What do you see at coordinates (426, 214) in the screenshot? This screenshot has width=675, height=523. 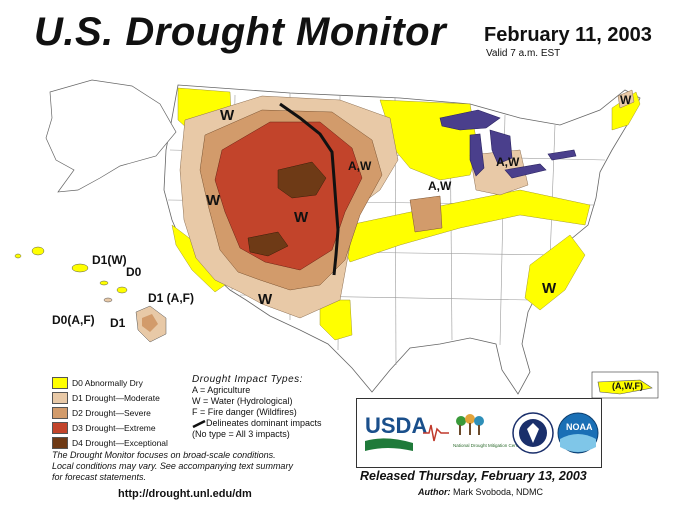 I see `d2-iowa` at bounding box center [426, 214].